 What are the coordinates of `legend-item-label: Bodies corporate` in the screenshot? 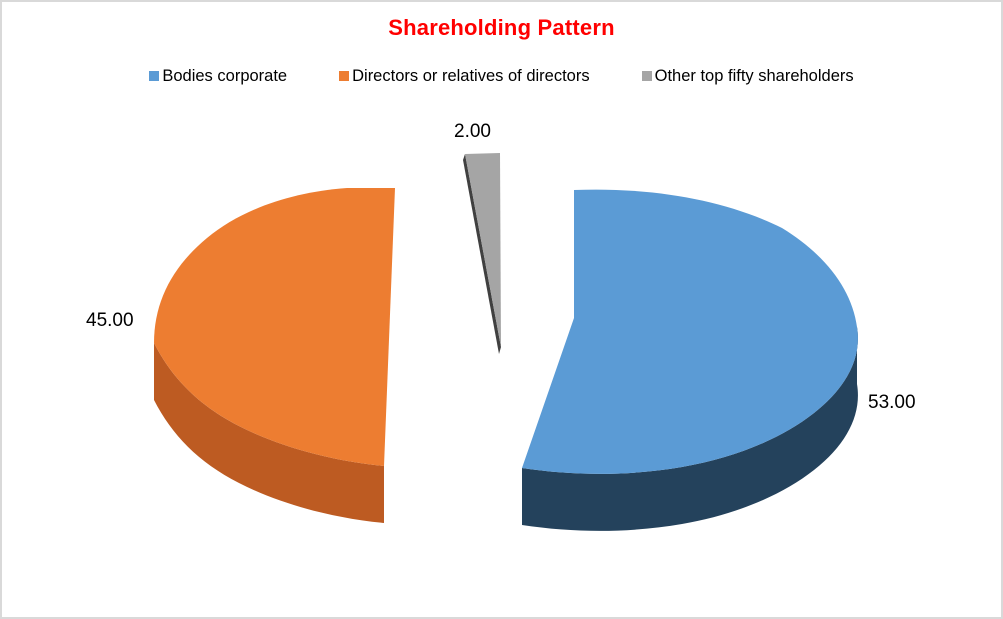 It's located at (225, 75).